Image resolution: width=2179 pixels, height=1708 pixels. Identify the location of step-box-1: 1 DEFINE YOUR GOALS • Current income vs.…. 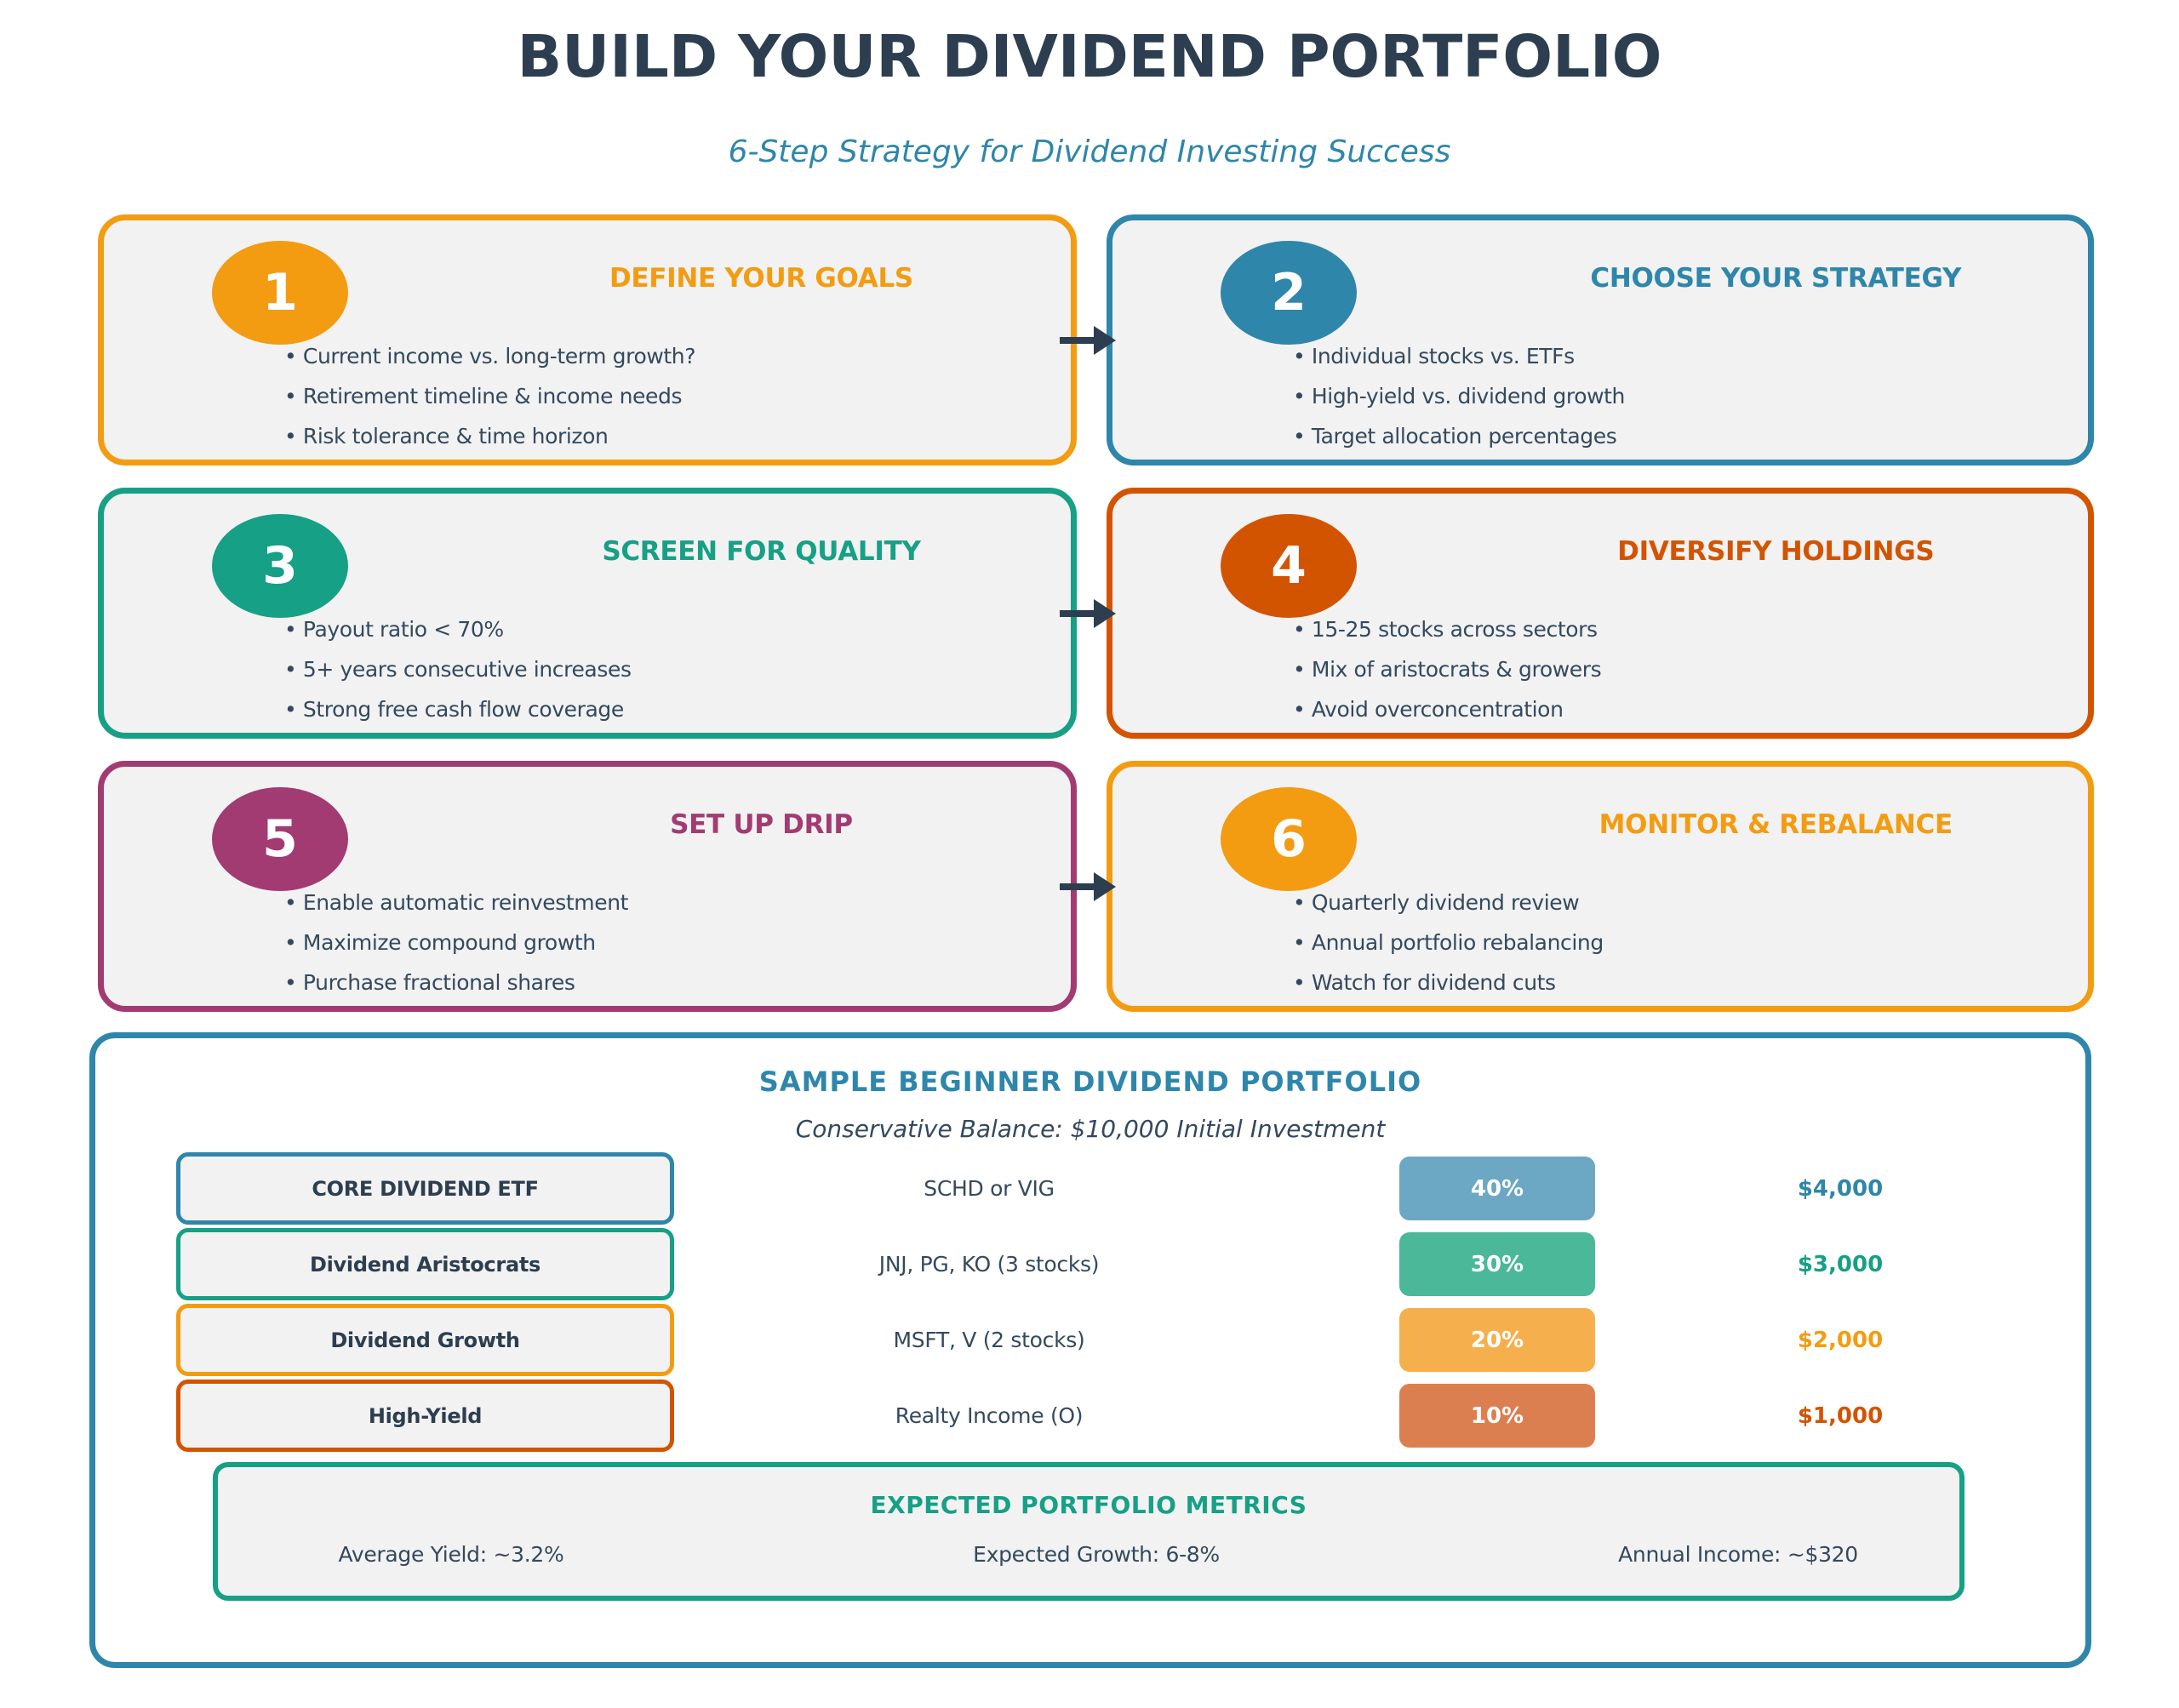
(588, 340).